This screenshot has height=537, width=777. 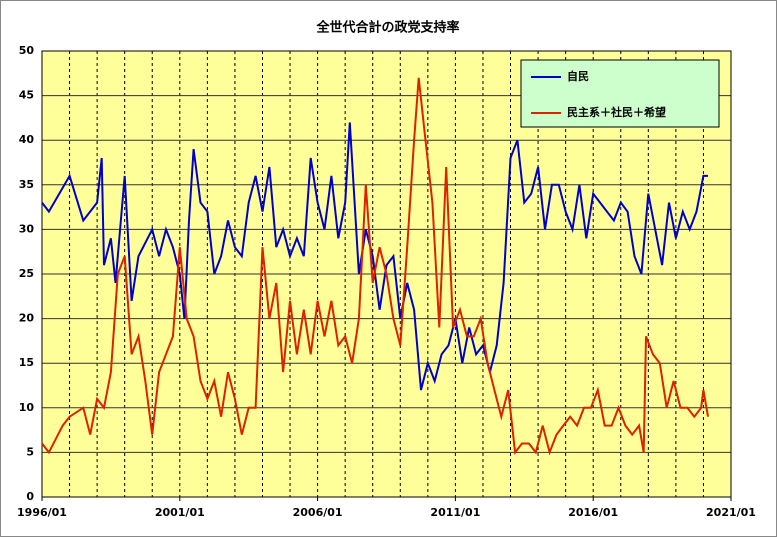 What do you see at coordinates (26, 95) in the screenshot?
I see `y-tick-label: 45` at bounding box center [26, 95].